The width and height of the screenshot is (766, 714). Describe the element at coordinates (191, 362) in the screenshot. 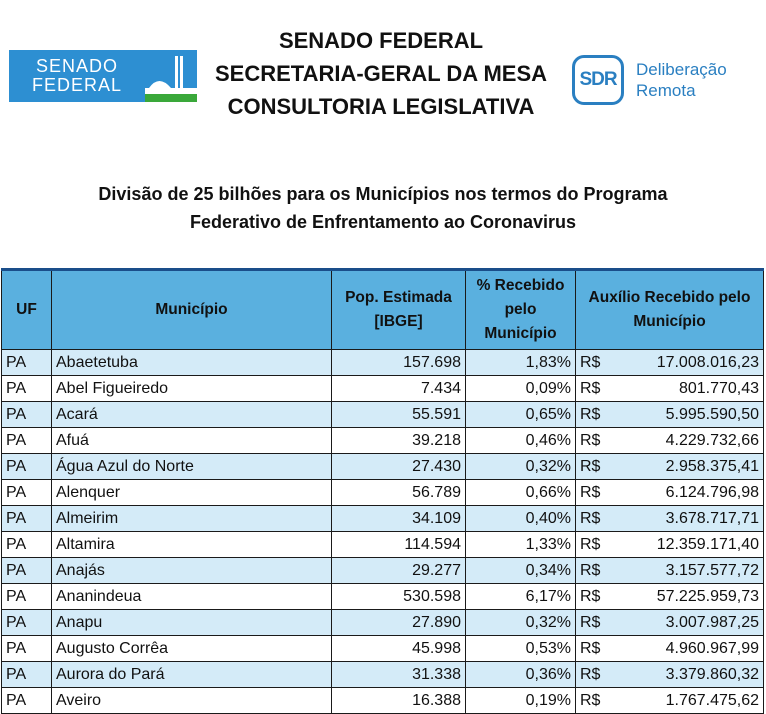

I see `cell-municipio: Abaetetuba` at that location.